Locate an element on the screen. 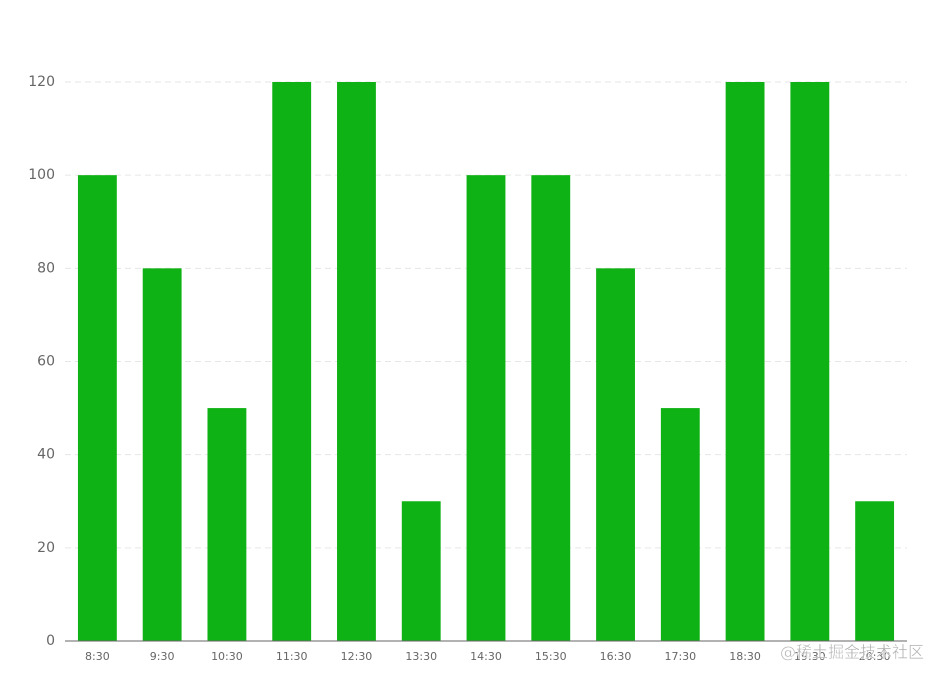 Image resolution: width=945 pixels, height=687 pixels. x-tick-label: 12:30 is located at coordinates (357, 656).